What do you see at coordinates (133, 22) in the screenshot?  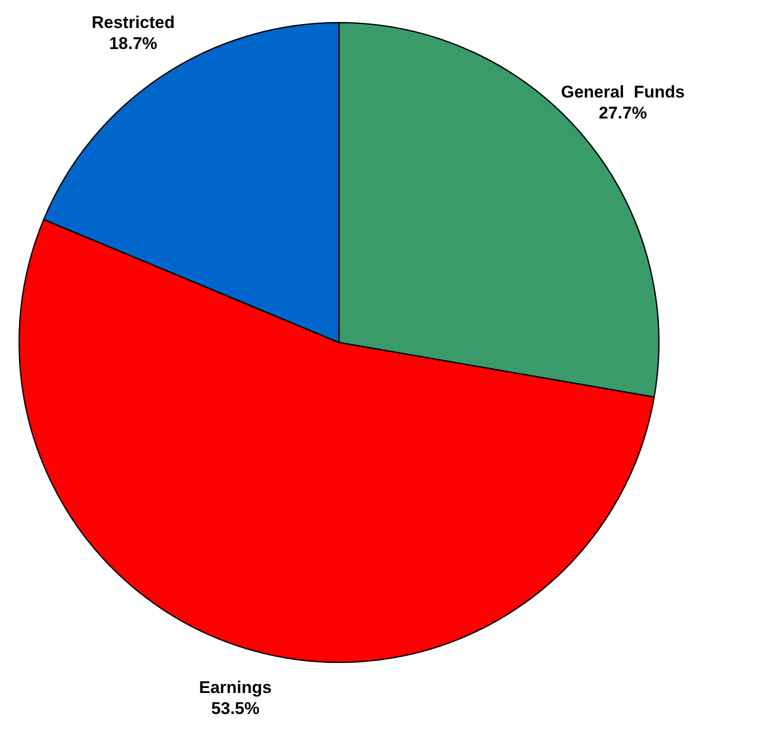 I see `slice-label: Restricted` at bounding box center [133, 22].